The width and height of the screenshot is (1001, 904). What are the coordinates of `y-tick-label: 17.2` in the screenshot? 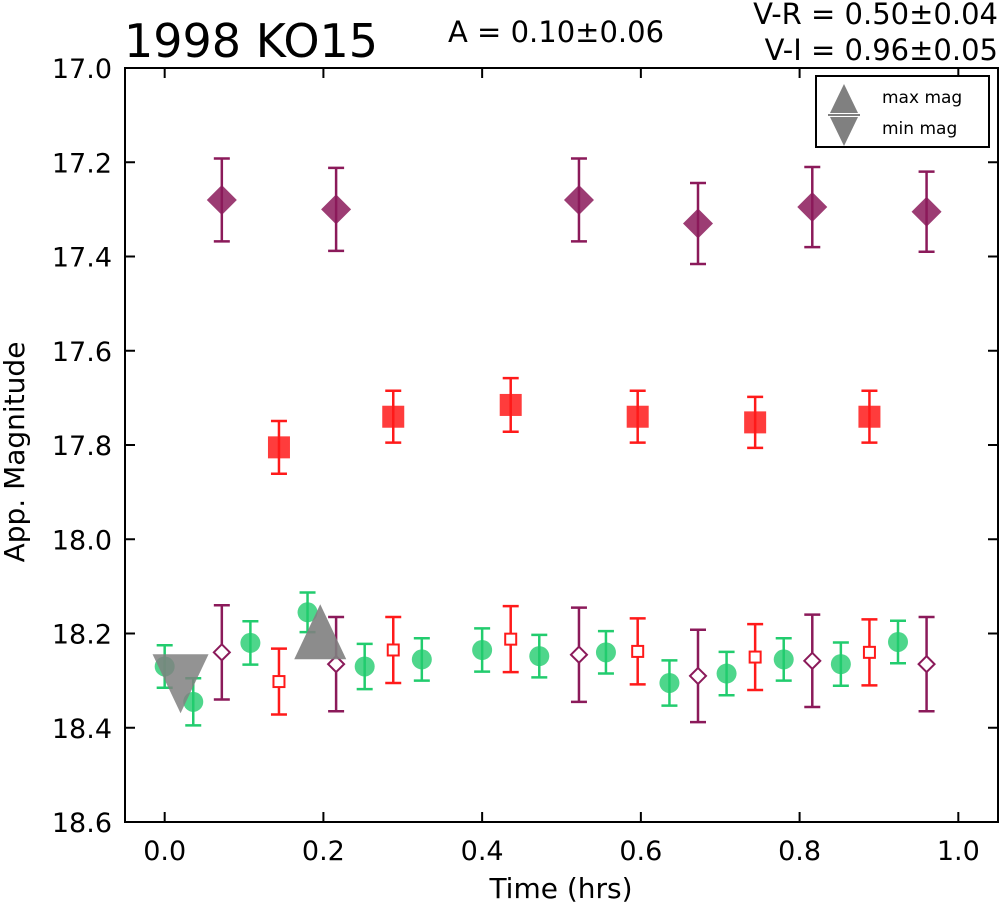 It's located at (82, 163).